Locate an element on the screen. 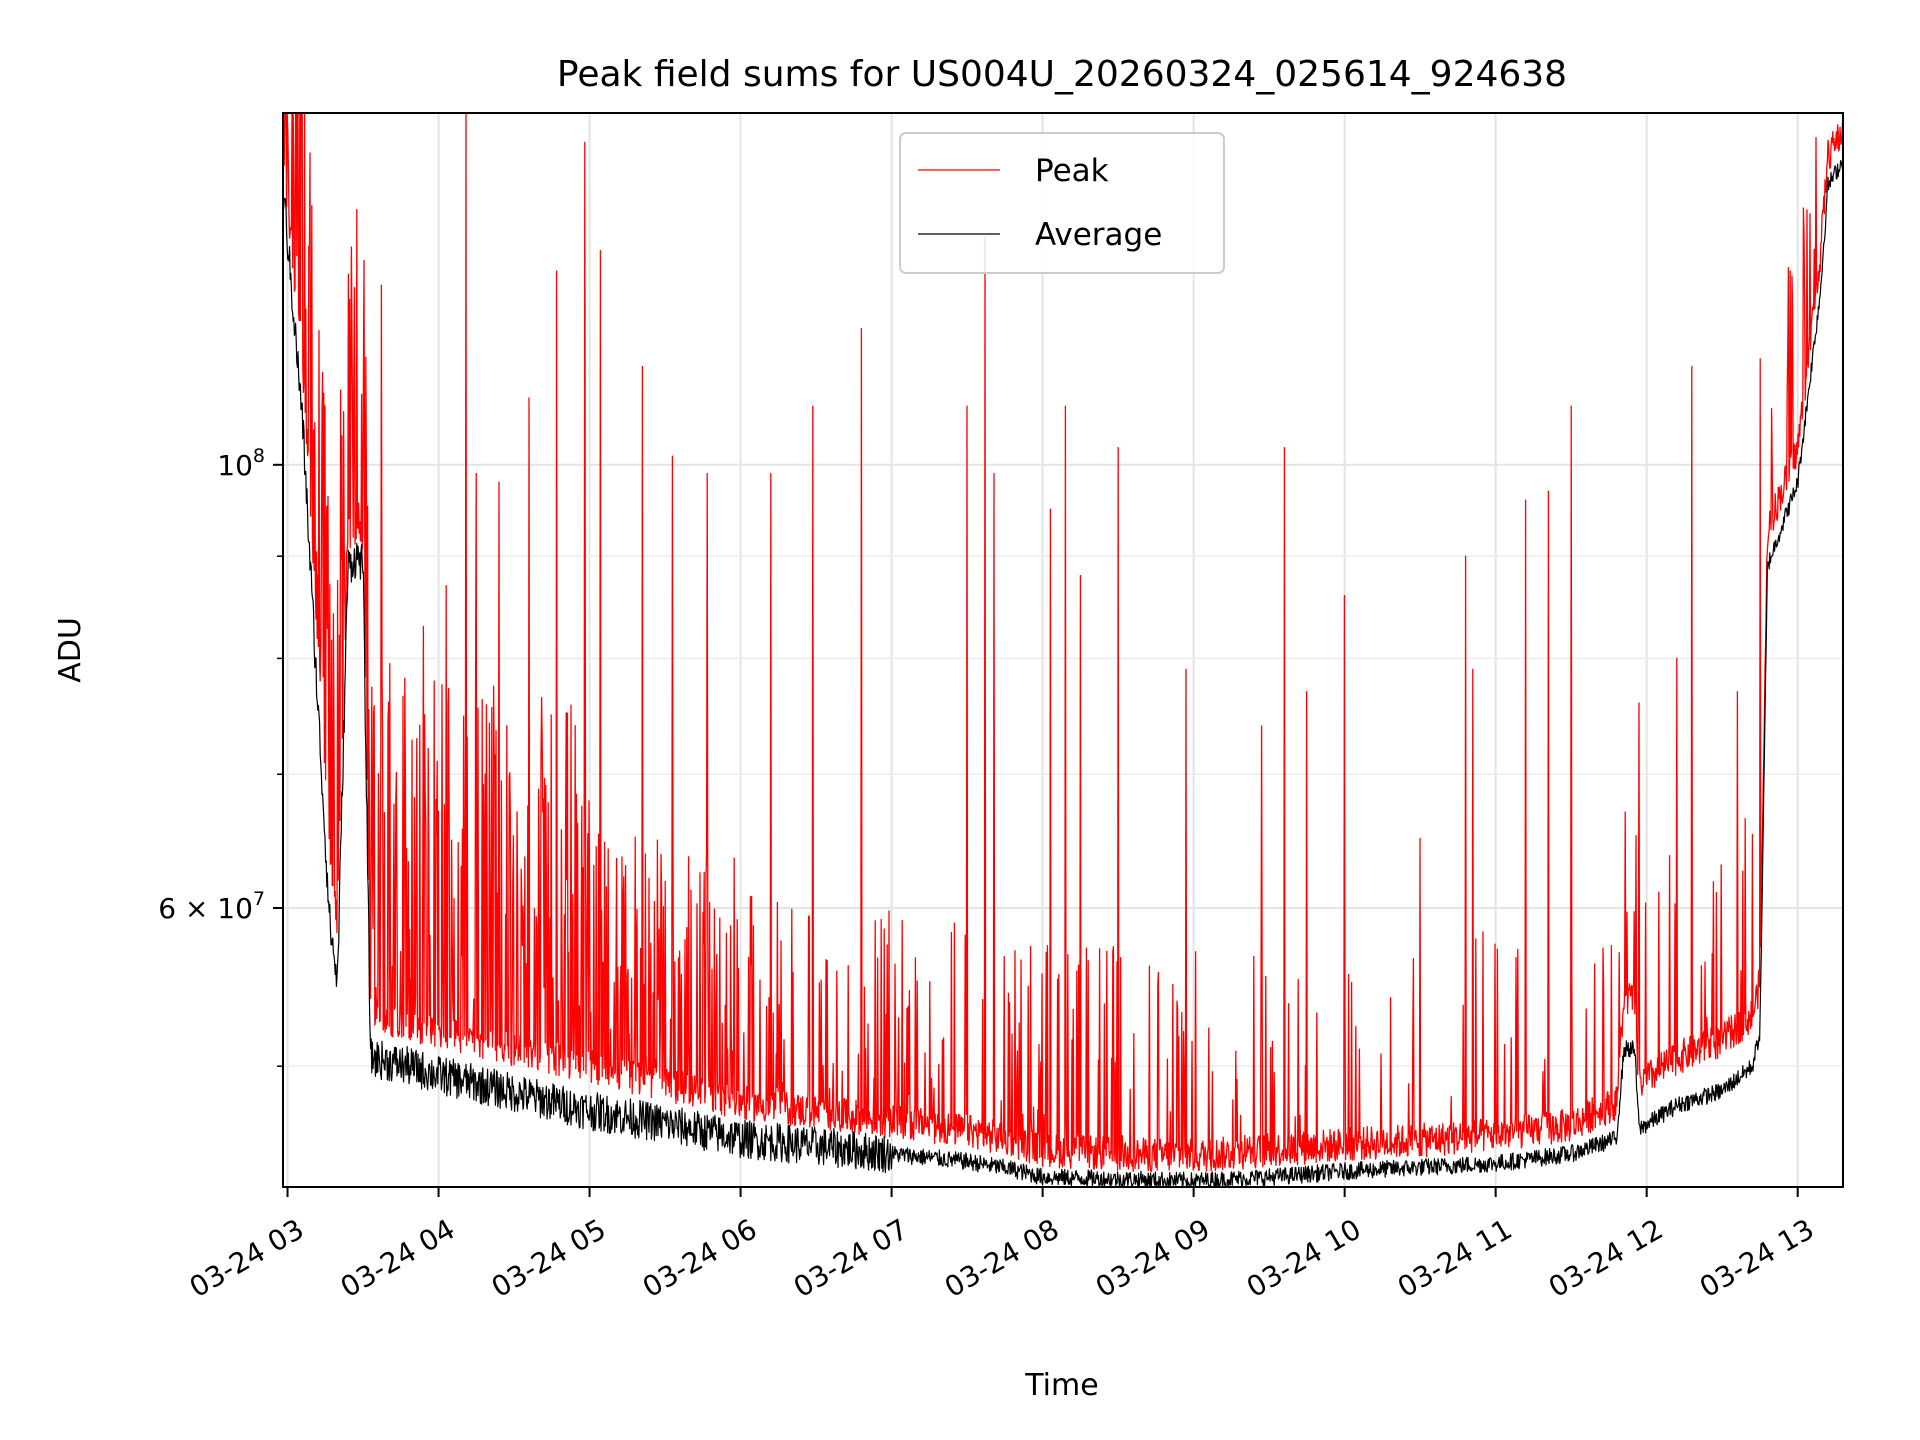  y-axis-title: ADU is located at coordinates (70, 650).